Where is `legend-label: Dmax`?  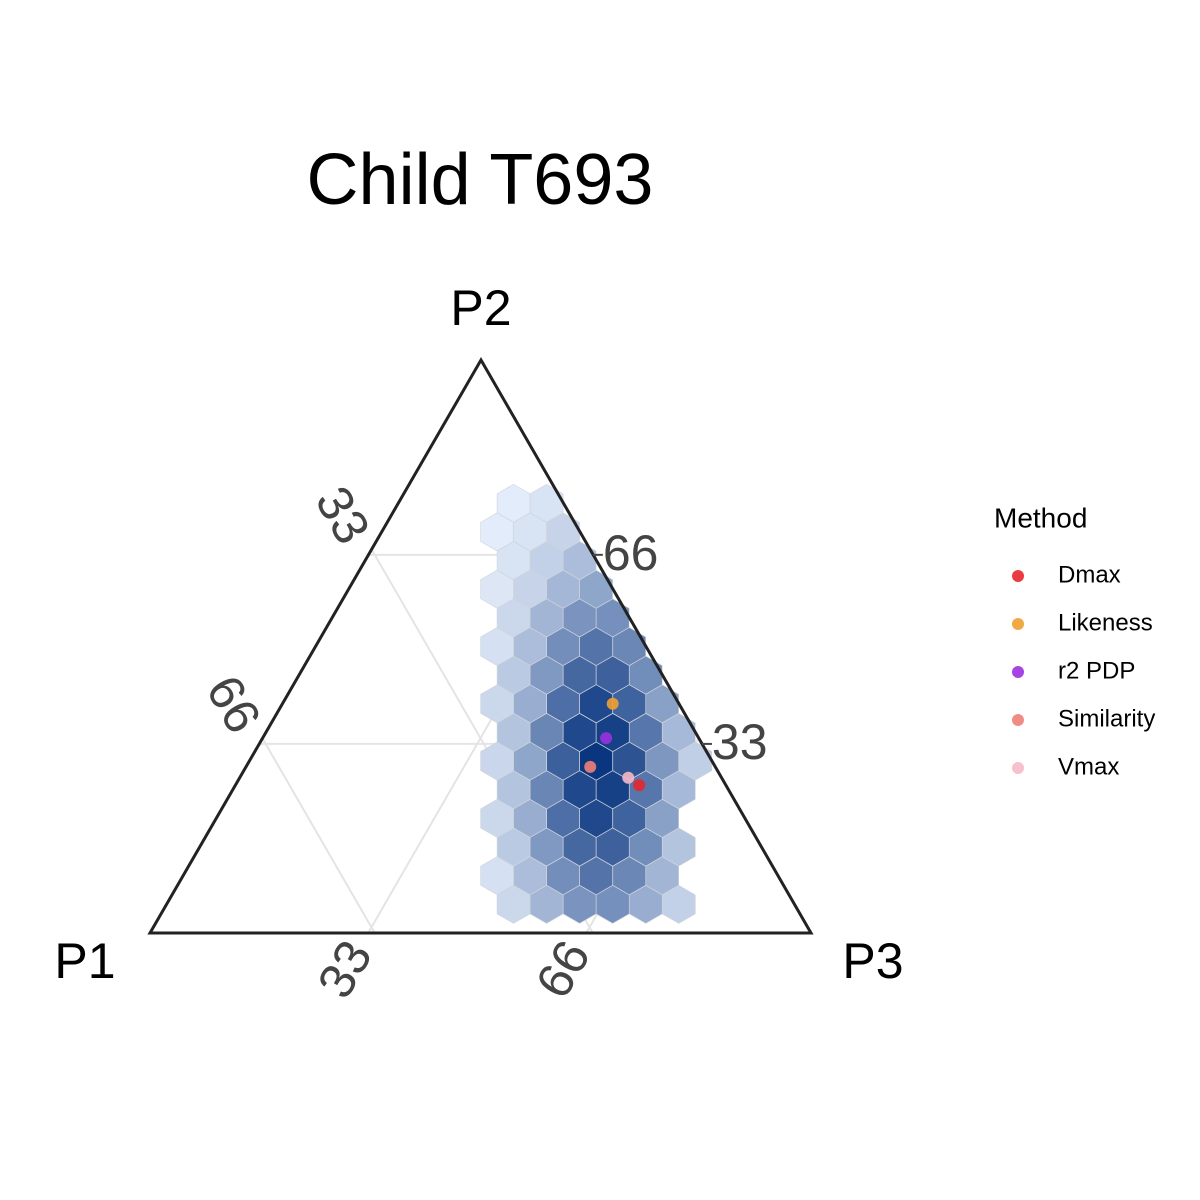 legend-label: Dmax is located at coordinates (1089, 574).